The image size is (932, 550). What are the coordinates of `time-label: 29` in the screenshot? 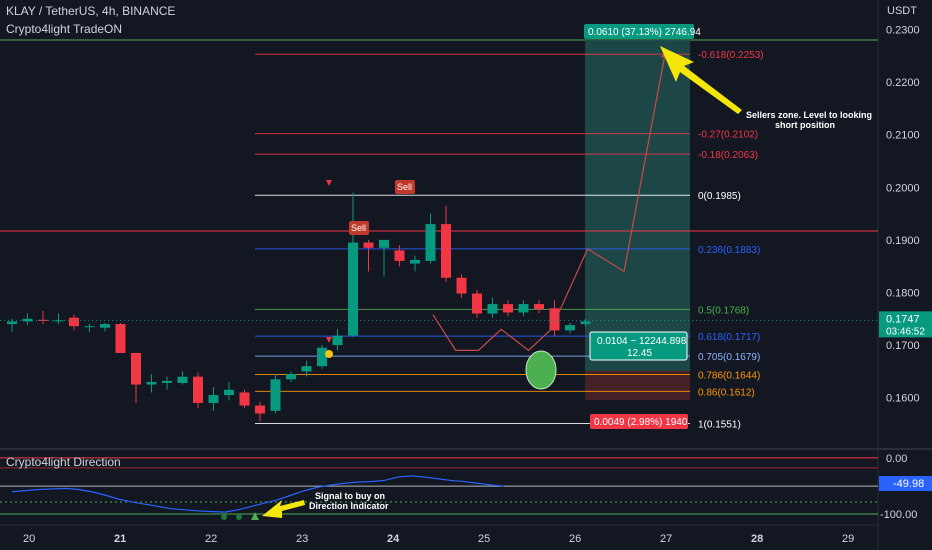 It's located at (848, 539).